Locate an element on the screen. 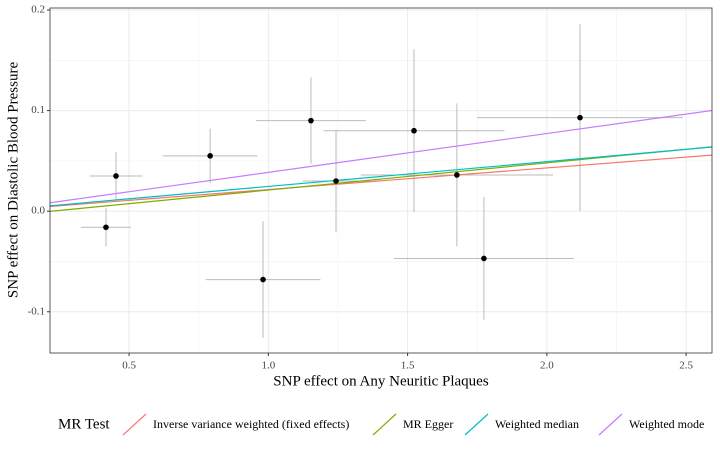  legend-label: Weighted median is located at coordinates (537, 424).